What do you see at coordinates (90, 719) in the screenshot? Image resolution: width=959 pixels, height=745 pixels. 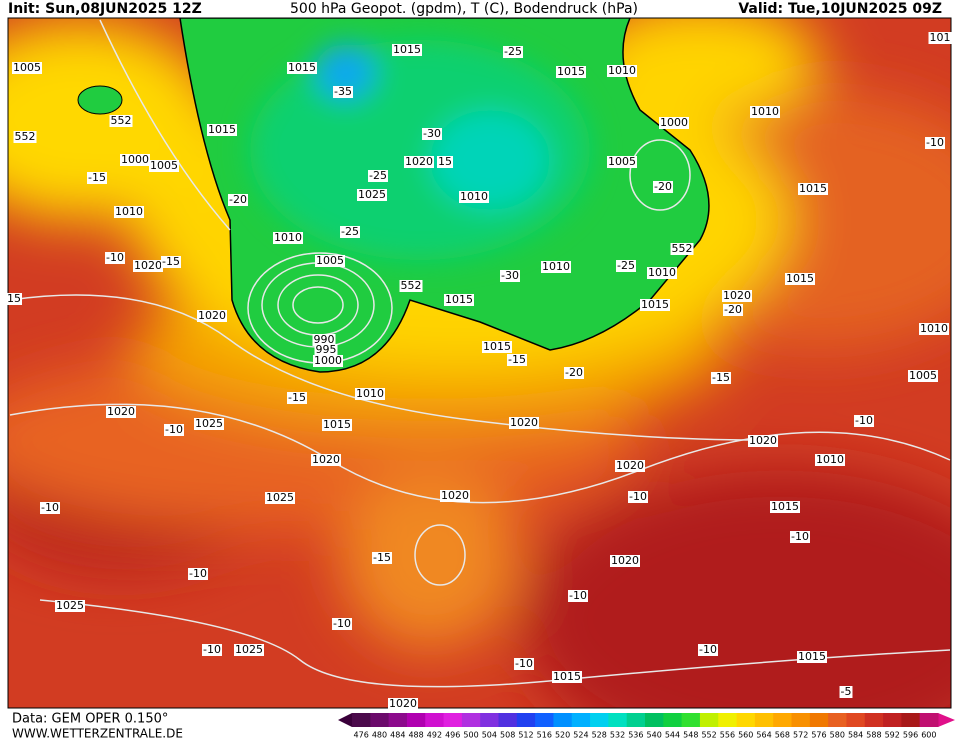 I see `data-source: Data: GEM OPER 0.150°` at bounding box center [90, 719].